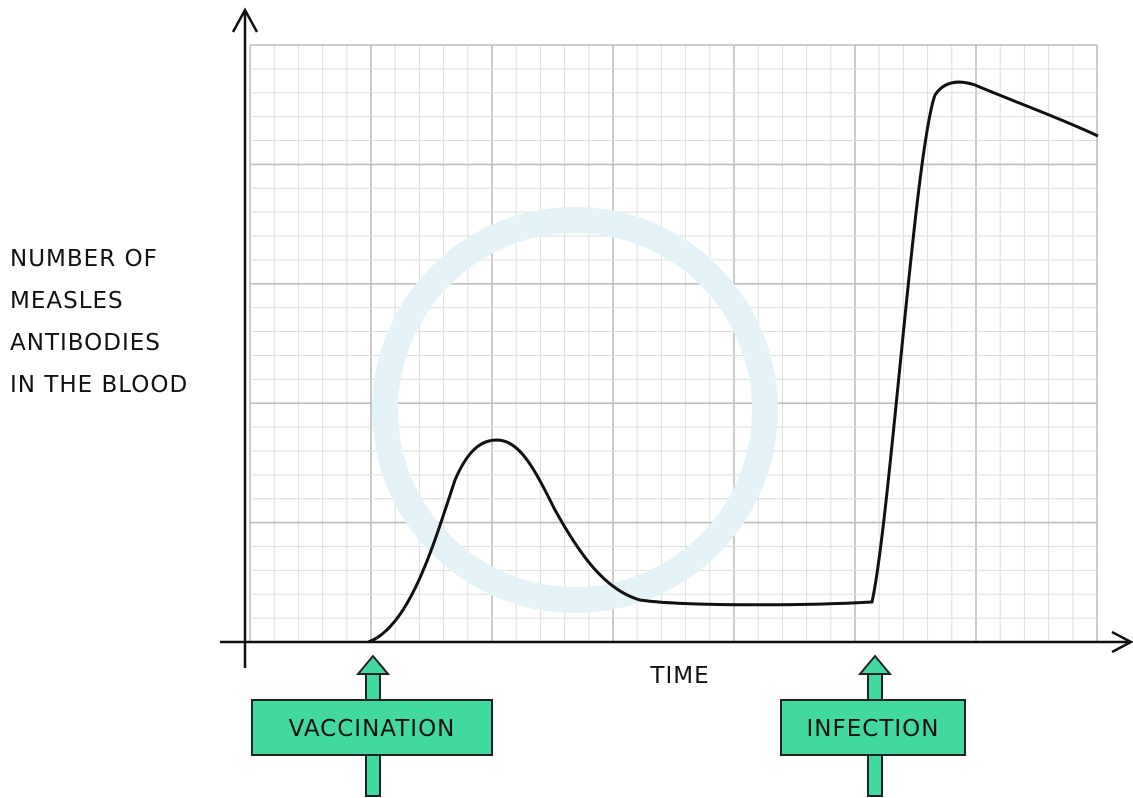  What do you see at coordinates (1122, 642) in the screenshot?
I see `x-axis-arrow` at bounding box center [1122, 642].